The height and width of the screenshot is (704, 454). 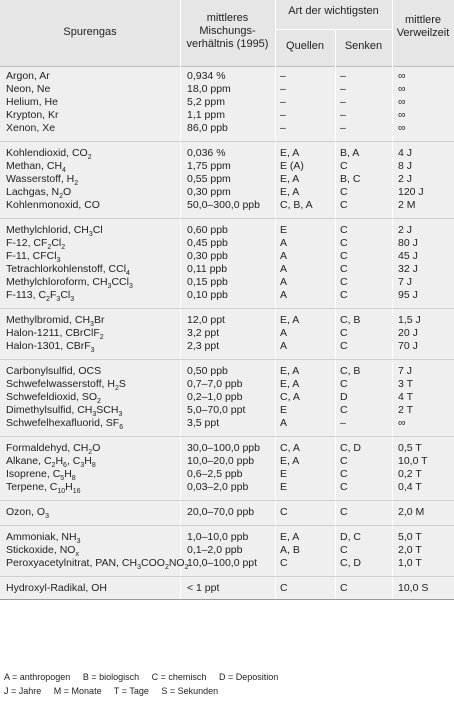 What do you see at coordinates (207, 371) in the screenshot?
I see `mixing-ratio: 0,50 ppb` at bounding box center [207, 371].